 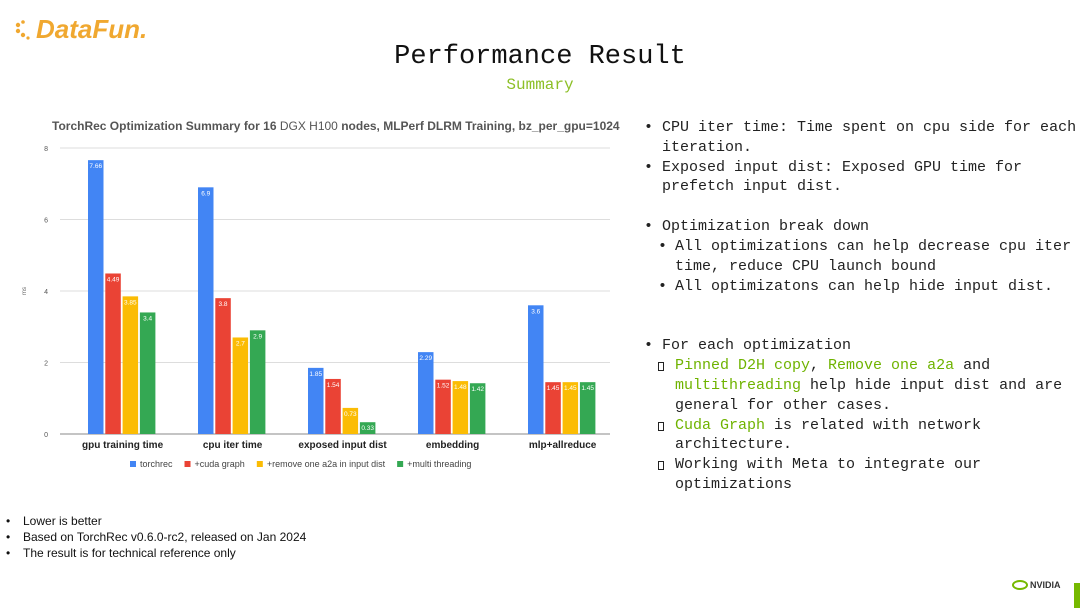 What do you see at coordinates (22, 29) in the screenshot?
I see `datafun-mark-icon` at bounding box center [22, 29].